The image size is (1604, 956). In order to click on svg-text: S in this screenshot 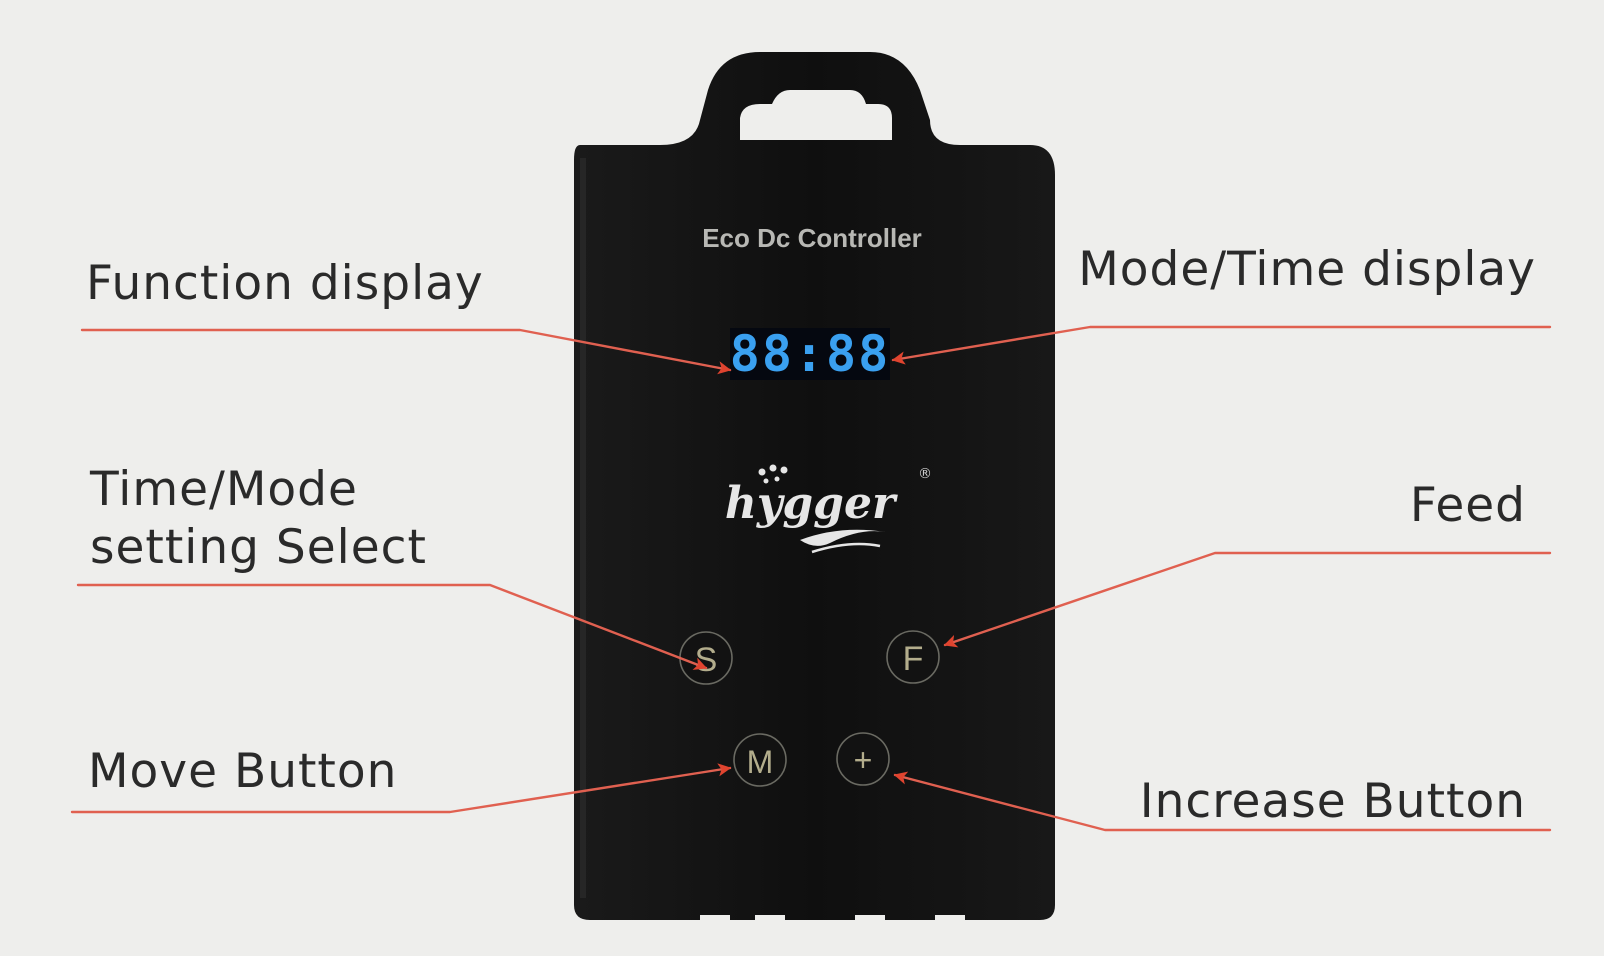, I will do `click(706, 660)`.